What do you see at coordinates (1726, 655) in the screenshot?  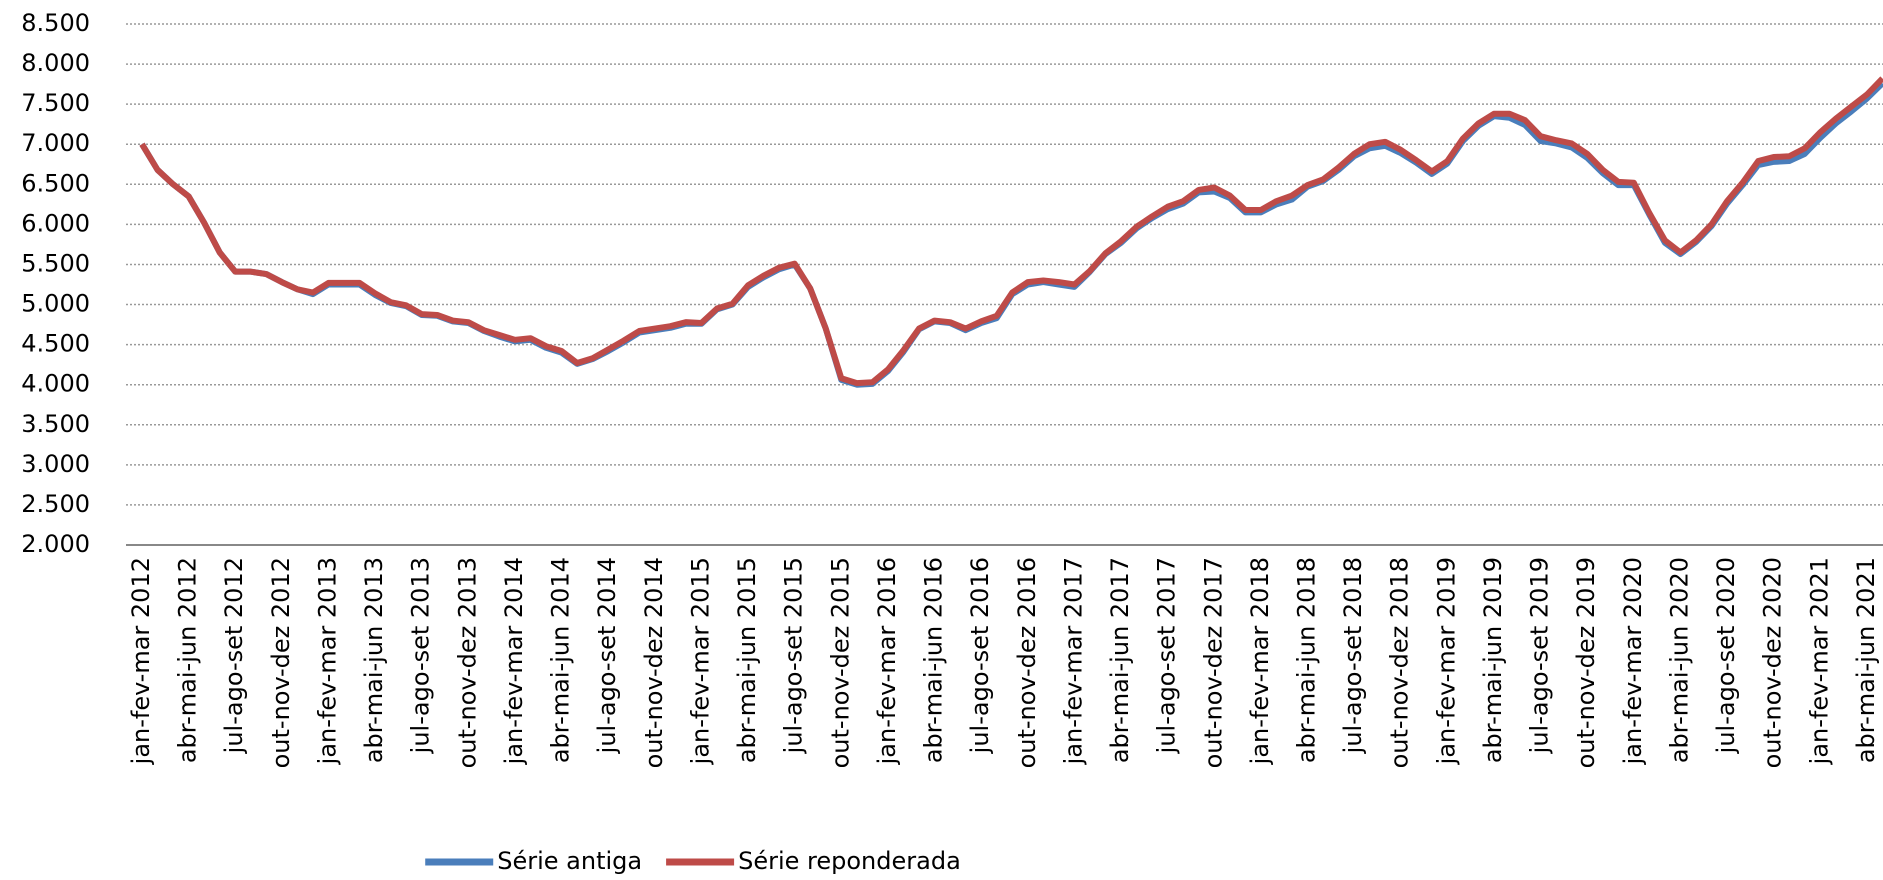 I see `x-tick-label: jul-ago-set 2020` at bounding box center [1726, 655].